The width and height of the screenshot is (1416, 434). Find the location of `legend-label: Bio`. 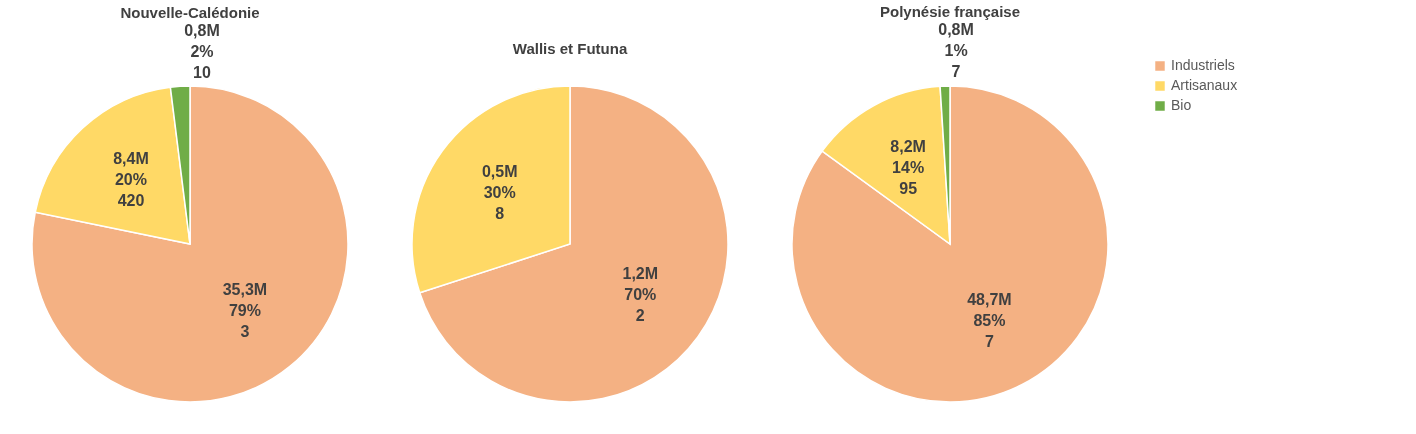

legend-label: Bio is located at coordinates (1181, 105).